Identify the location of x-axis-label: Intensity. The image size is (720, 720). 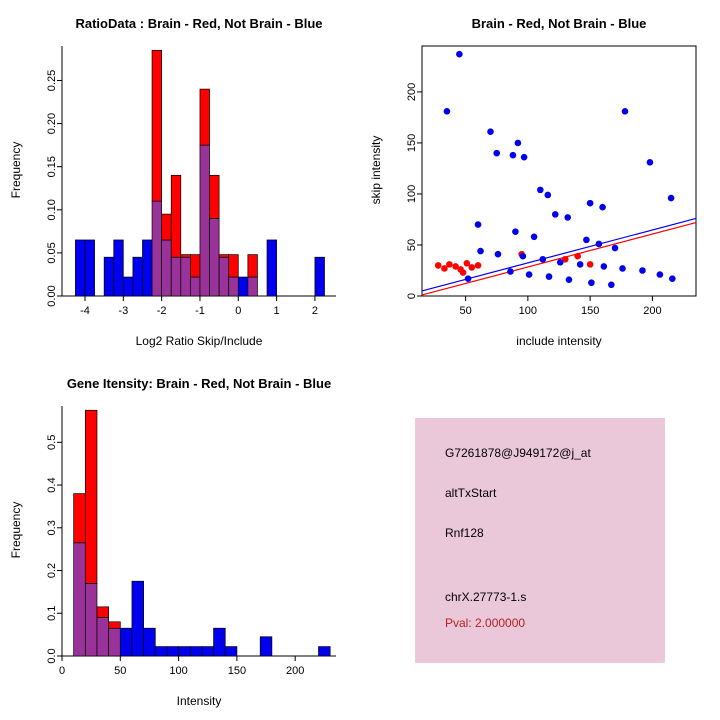
(199, 701).